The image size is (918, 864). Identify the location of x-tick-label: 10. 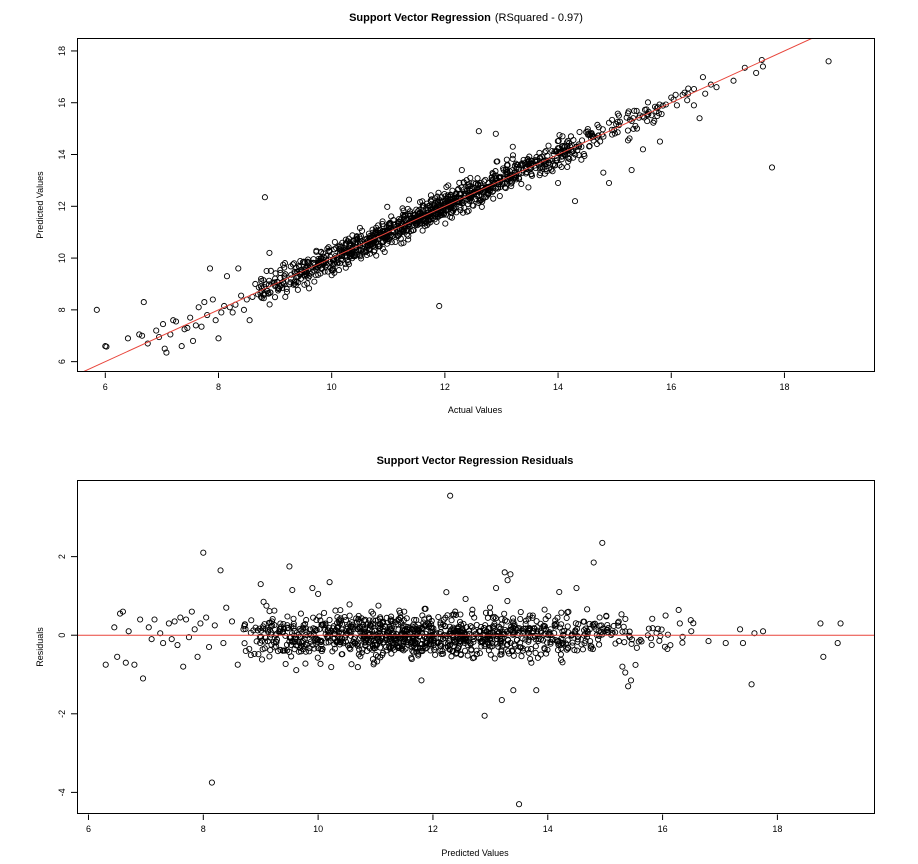
(332, 387).